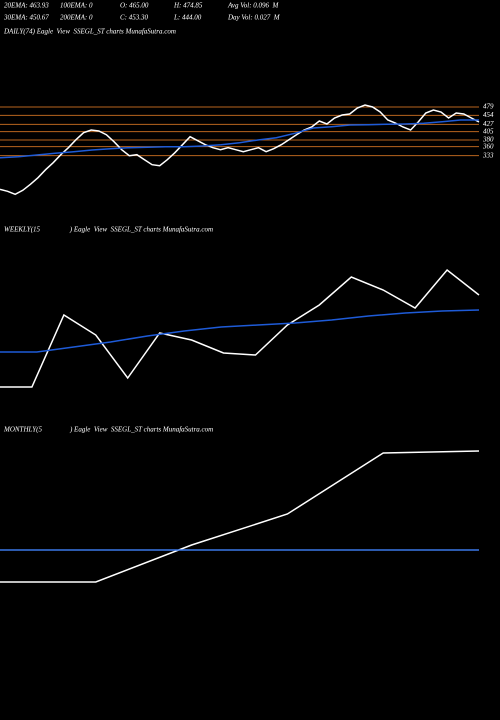  What do you see at coordinates (76, 18) in the screenshot?
I see `header-stat: 200EMA: 0` at bounding box center [76, 18].